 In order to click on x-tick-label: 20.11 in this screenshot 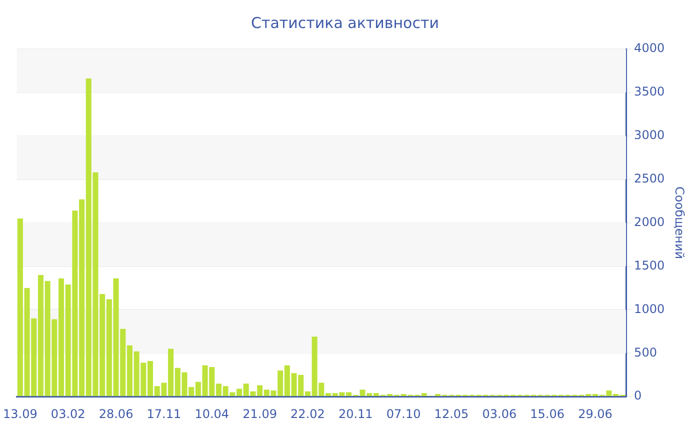, I will do `click(355, 413)`.